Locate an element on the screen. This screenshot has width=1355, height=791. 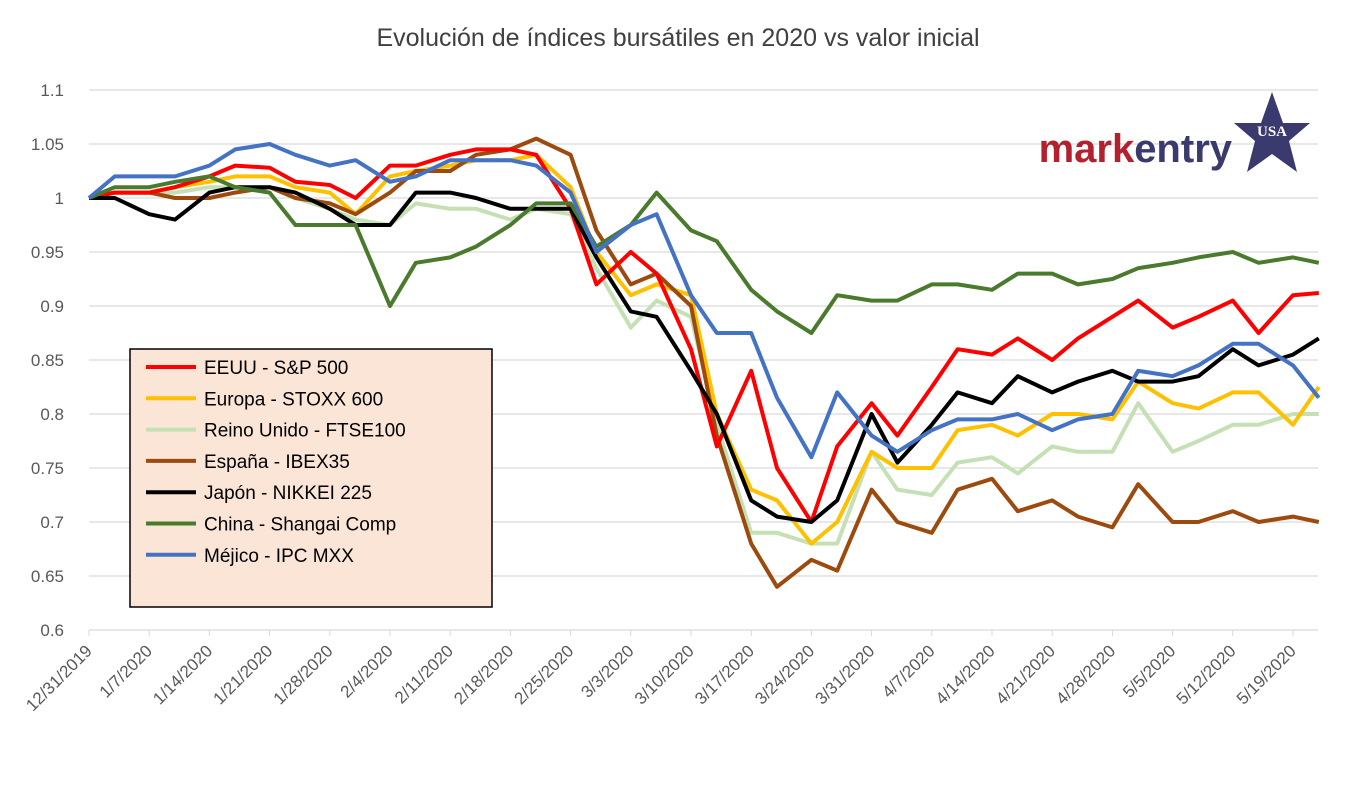
y-tick-label: 0.8 is located at coordinates (52, 414).